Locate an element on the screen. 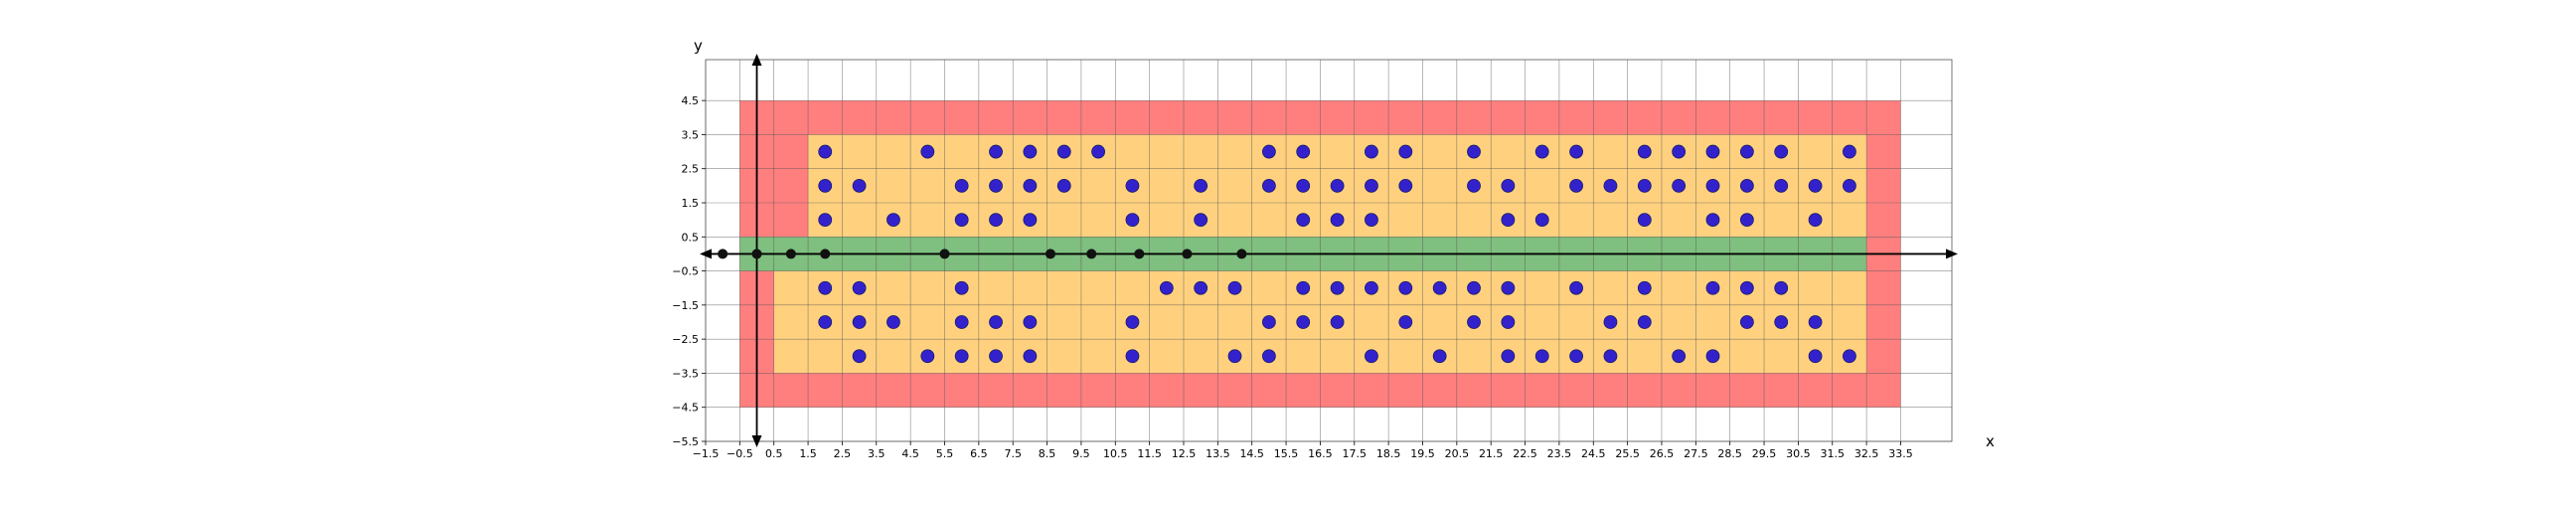  y-tick-label: 3.5 is located at coordinates (691, 134).